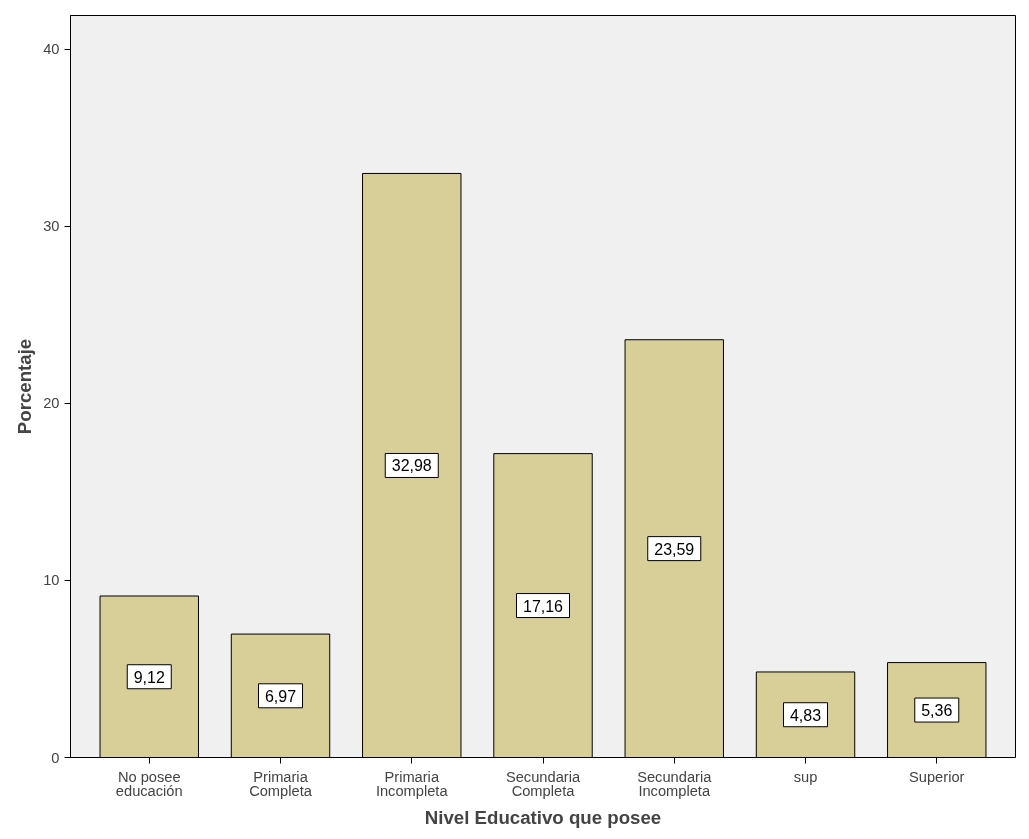  I want to click on x-tick-label: Superior, so click(937, 776).